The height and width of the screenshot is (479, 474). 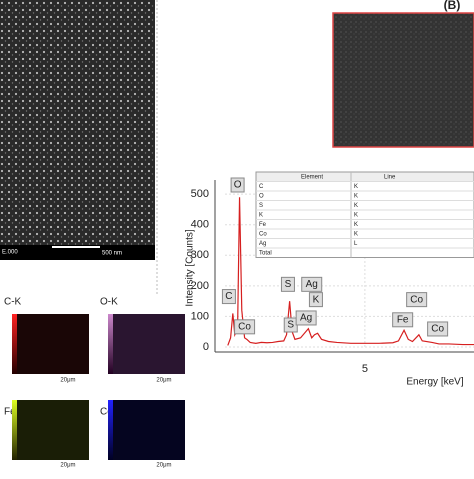 What do you see at coordinates (109, 302) in the screenshot?
I see `map-label: O-K` at bounding box center [109, 302].